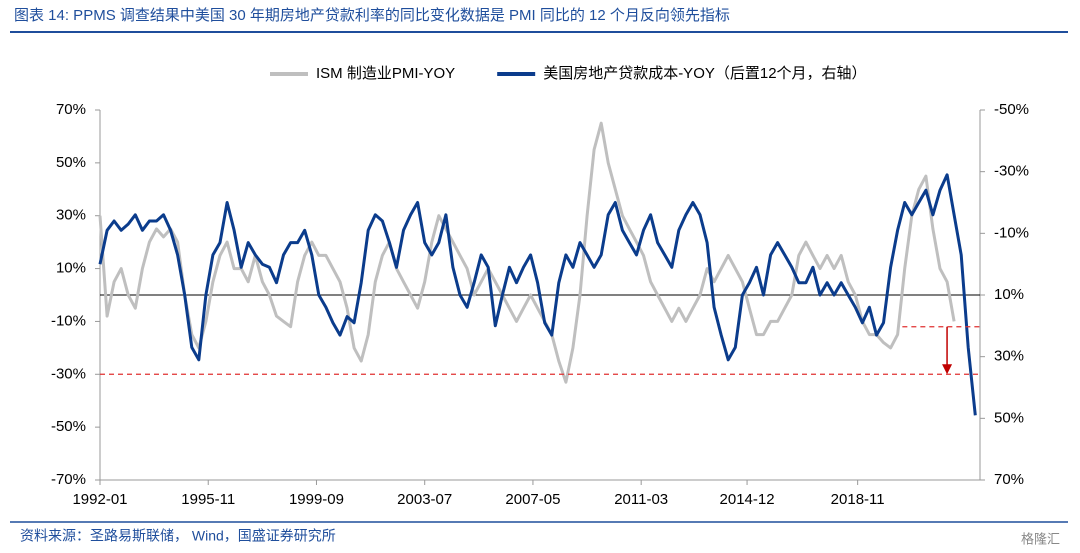 This screenshot has height=553, width=1080. I want to click on y-tick-label: 10%, so click(71, 268).